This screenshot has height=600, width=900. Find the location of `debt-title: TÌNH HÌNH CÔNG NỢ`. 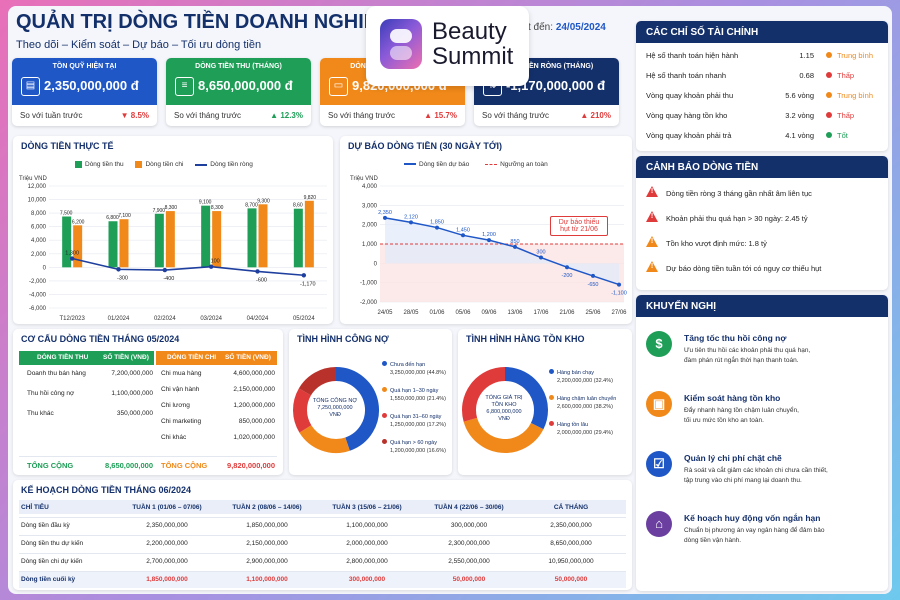

debt-title: TÌNH HÌNH CÔNG NỢ is located at coordinates (343, 339).